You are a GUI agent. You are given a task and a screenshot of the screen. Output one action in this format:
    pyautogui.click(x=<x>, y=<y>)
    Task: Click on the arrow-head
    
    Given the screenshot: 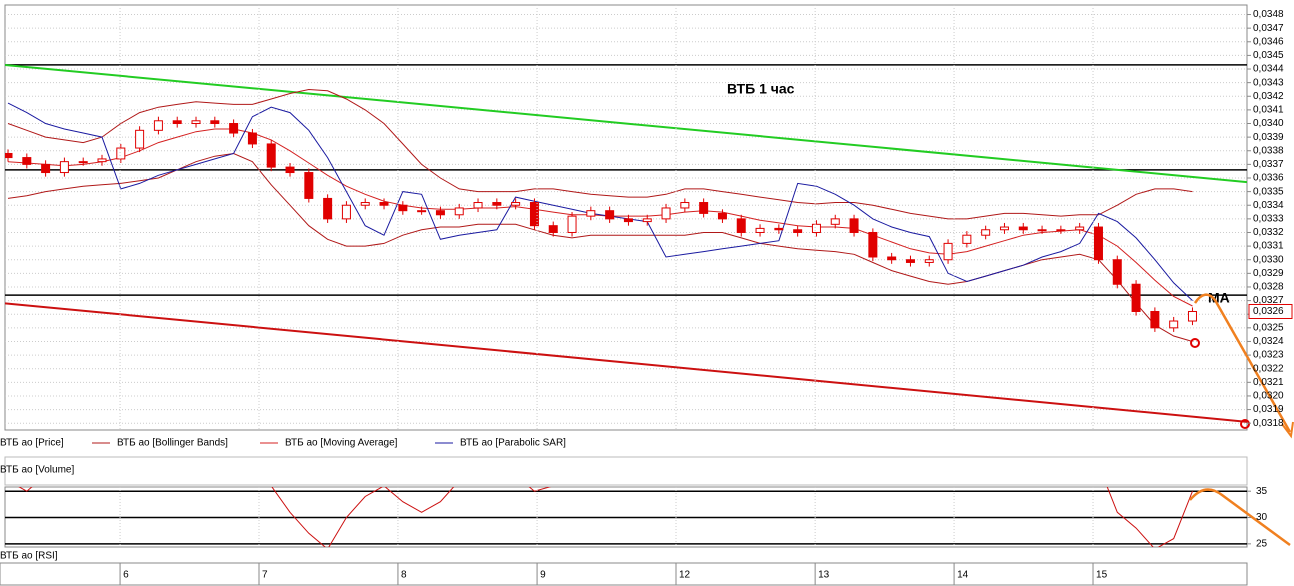 What is the action you would take?
    pyautogui.click(x=1287, y=430)
    